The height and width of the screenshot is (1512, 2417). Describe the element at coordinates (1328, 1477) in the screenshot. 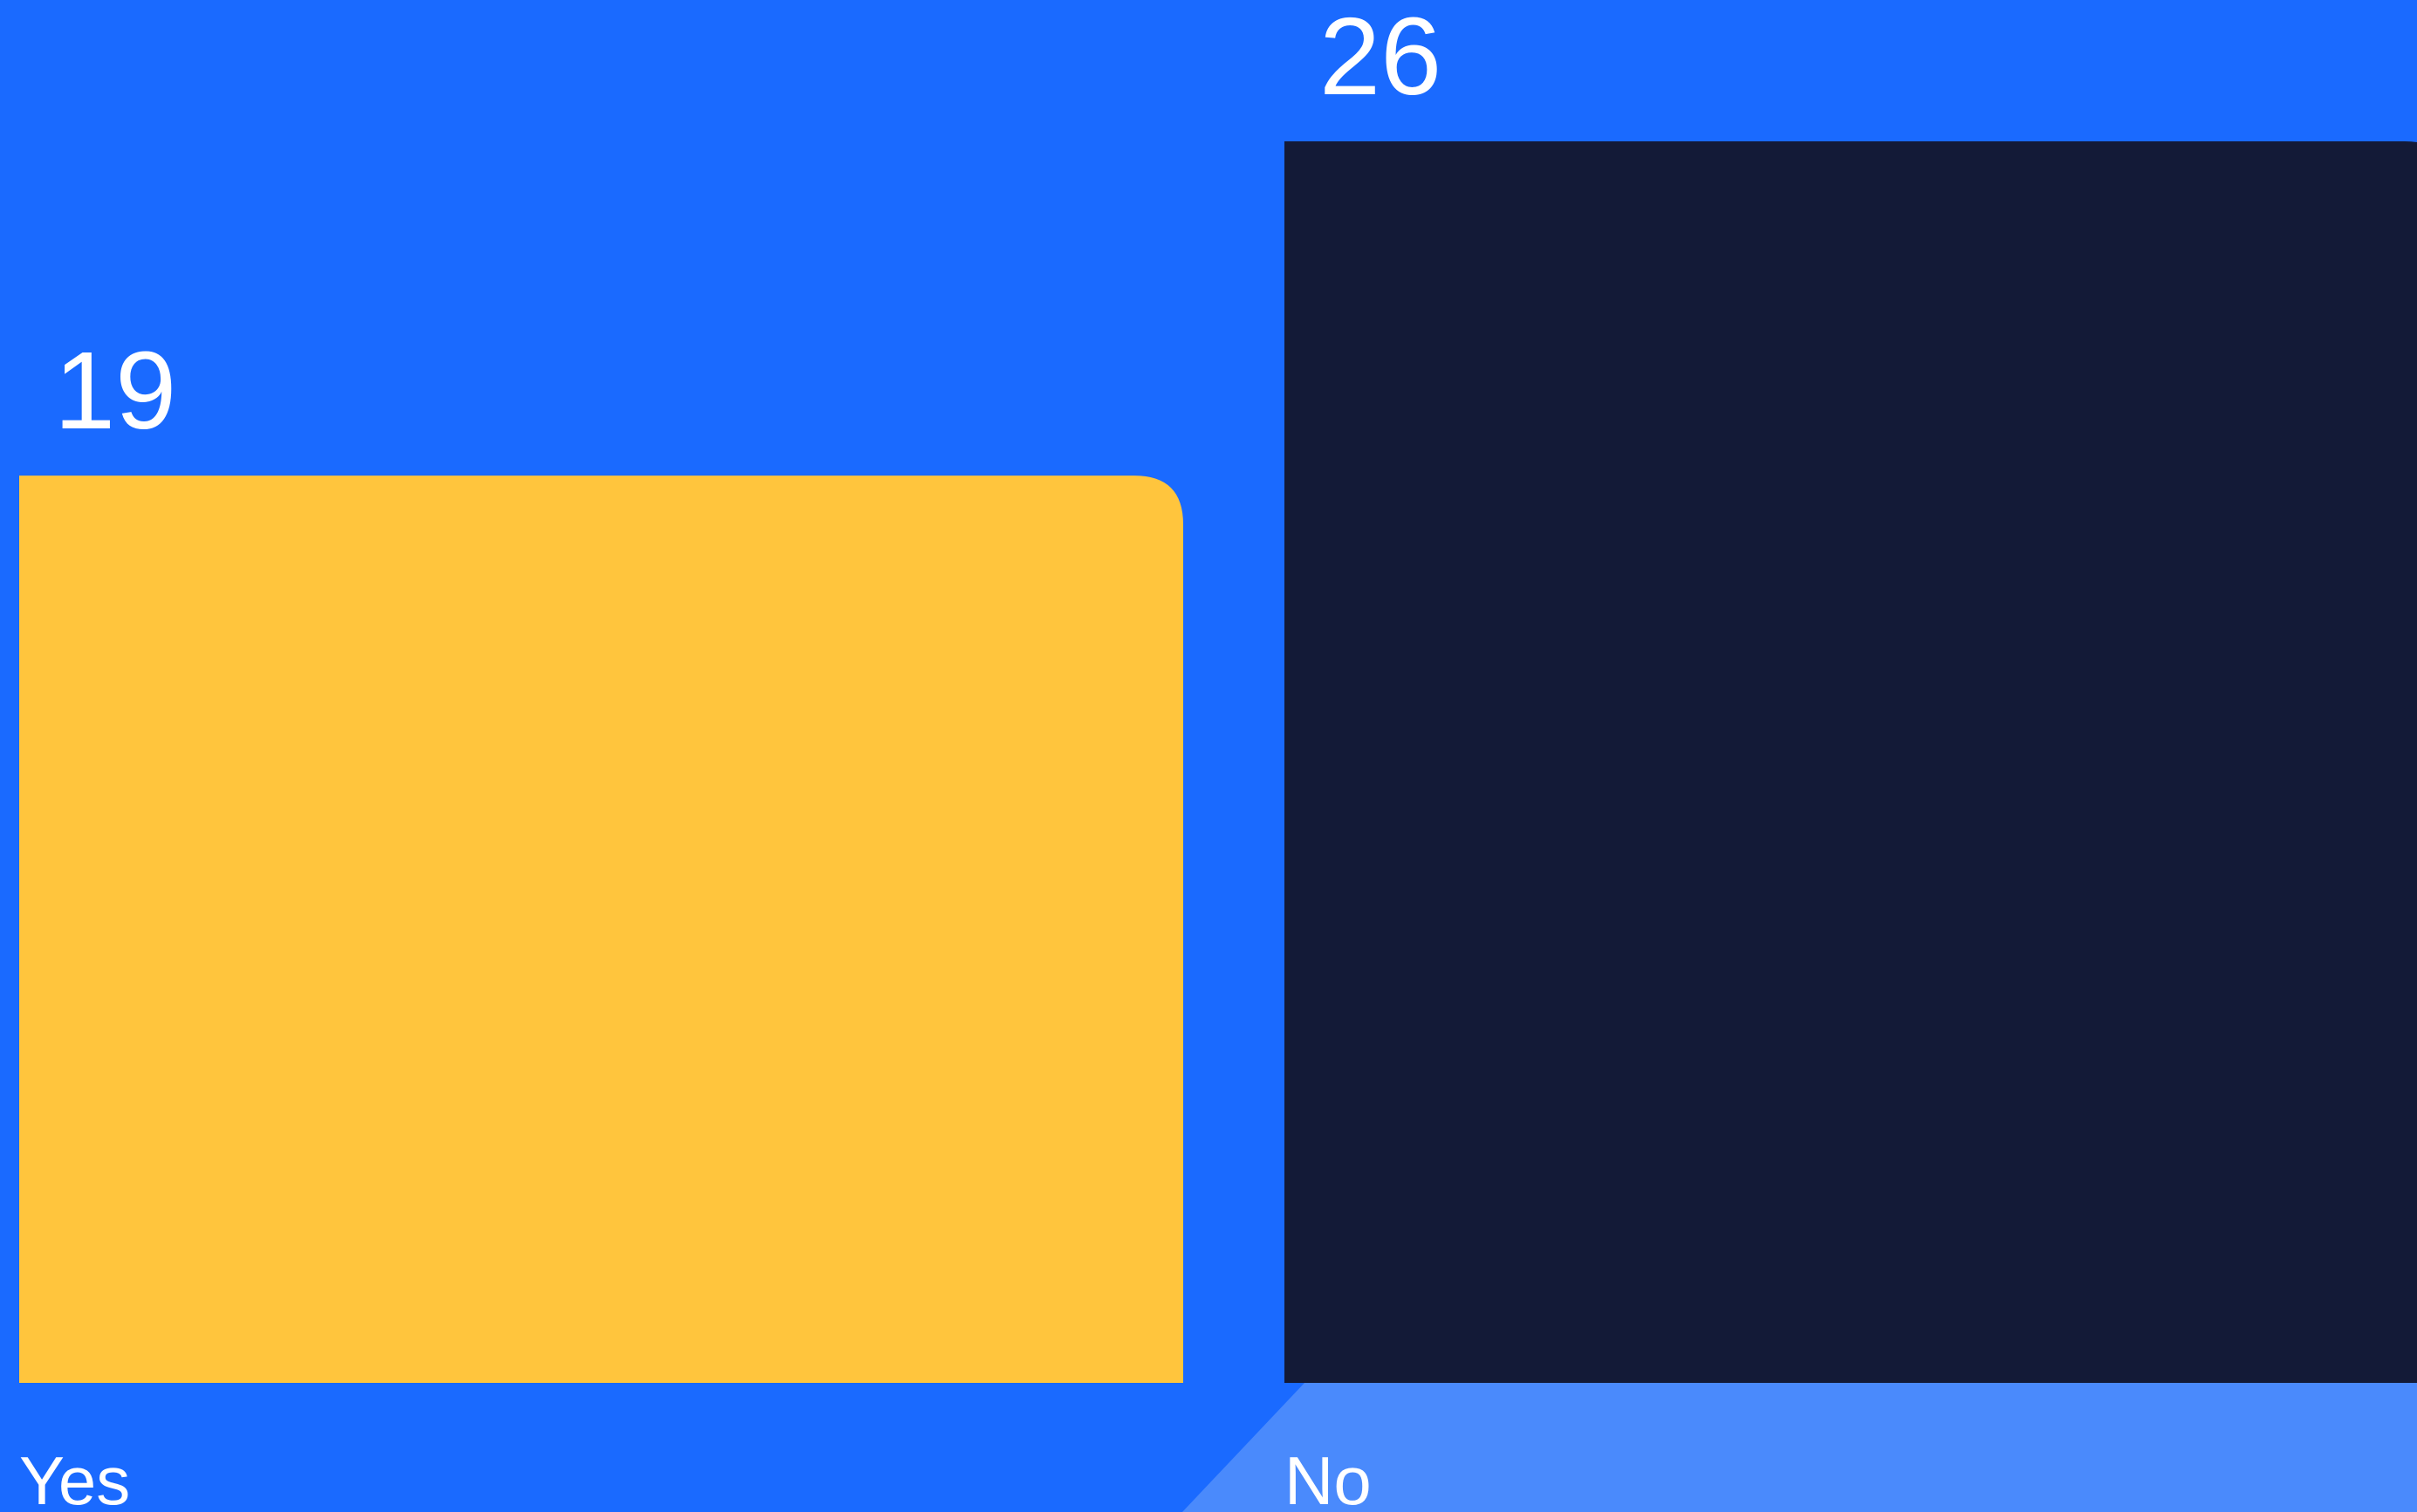

I see `category-label-no: No` at that location.